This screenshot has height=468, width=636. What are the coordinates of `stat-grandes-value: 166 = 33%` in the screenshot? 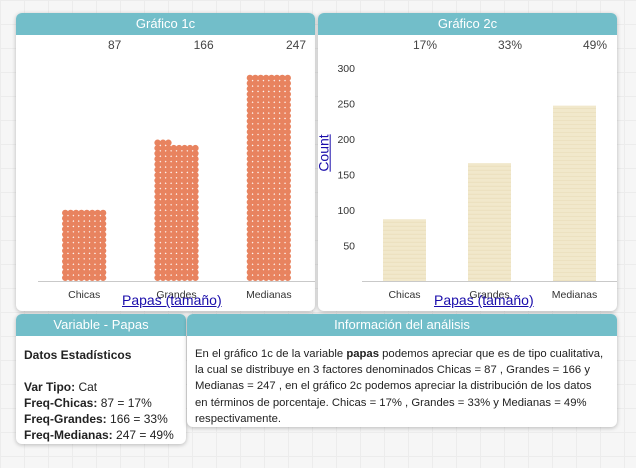 It's located at (139, 419).